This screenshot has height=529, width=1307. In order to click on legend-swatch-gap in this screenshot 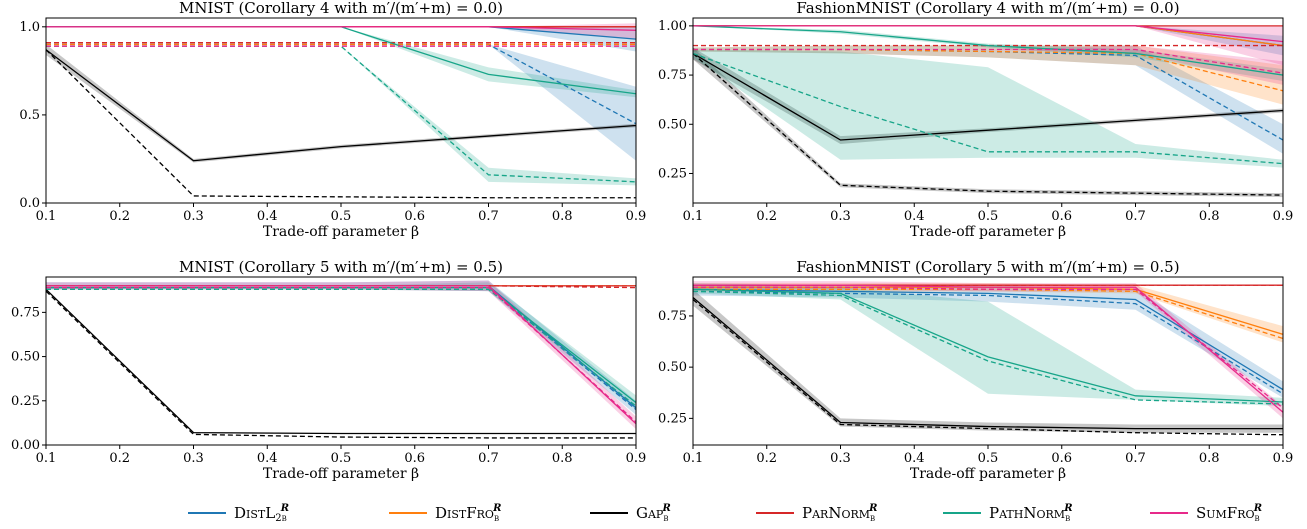, I will do `click(609, 513)`.